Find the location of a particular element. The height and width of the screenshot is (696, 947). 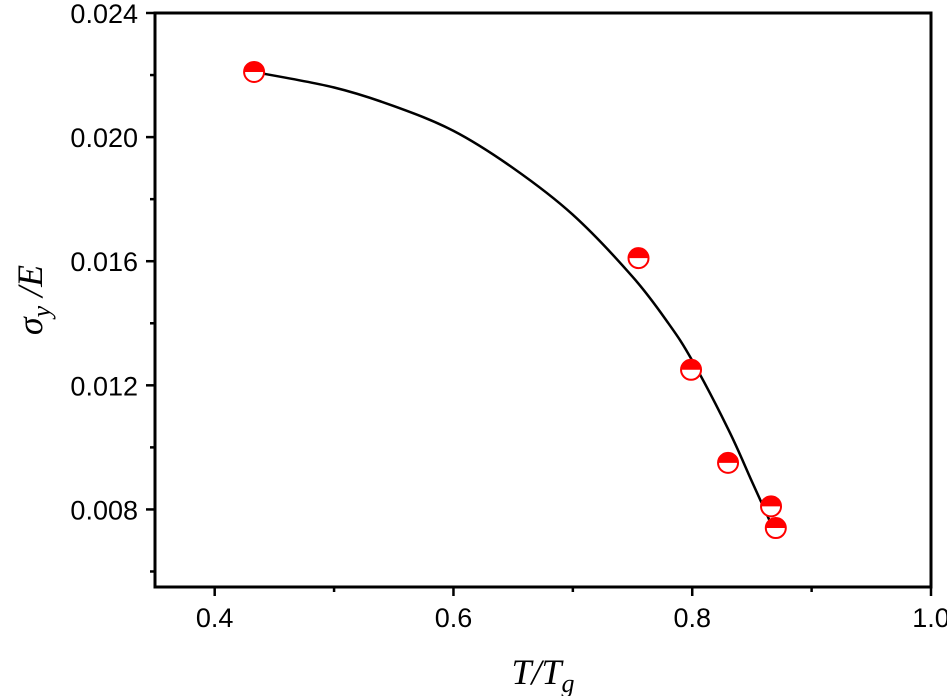

y-axis-title-suffix: /E is located at coordinates (30, 285).